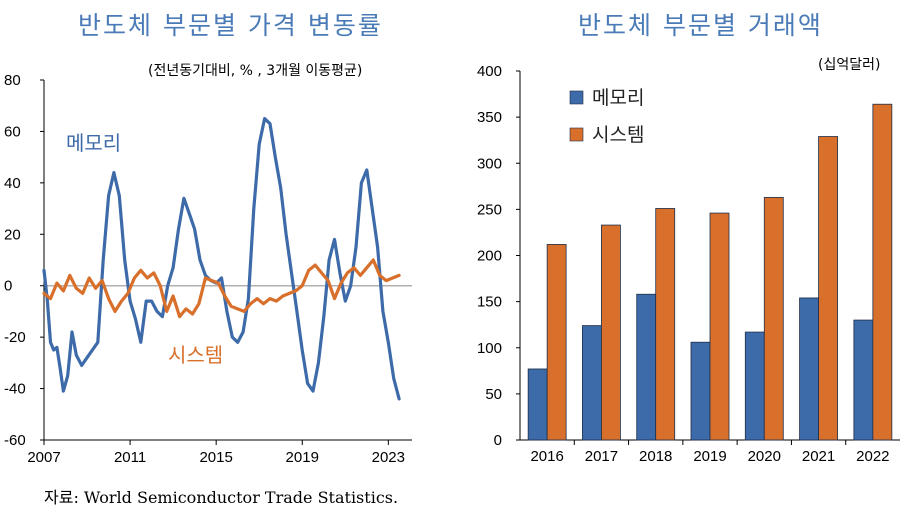 Image resolution: width=916 pixels, height=513 pixels. Describe the element at coordinates (493, 394) in the screenshot. I see `y-tick-label: 50` at that location.